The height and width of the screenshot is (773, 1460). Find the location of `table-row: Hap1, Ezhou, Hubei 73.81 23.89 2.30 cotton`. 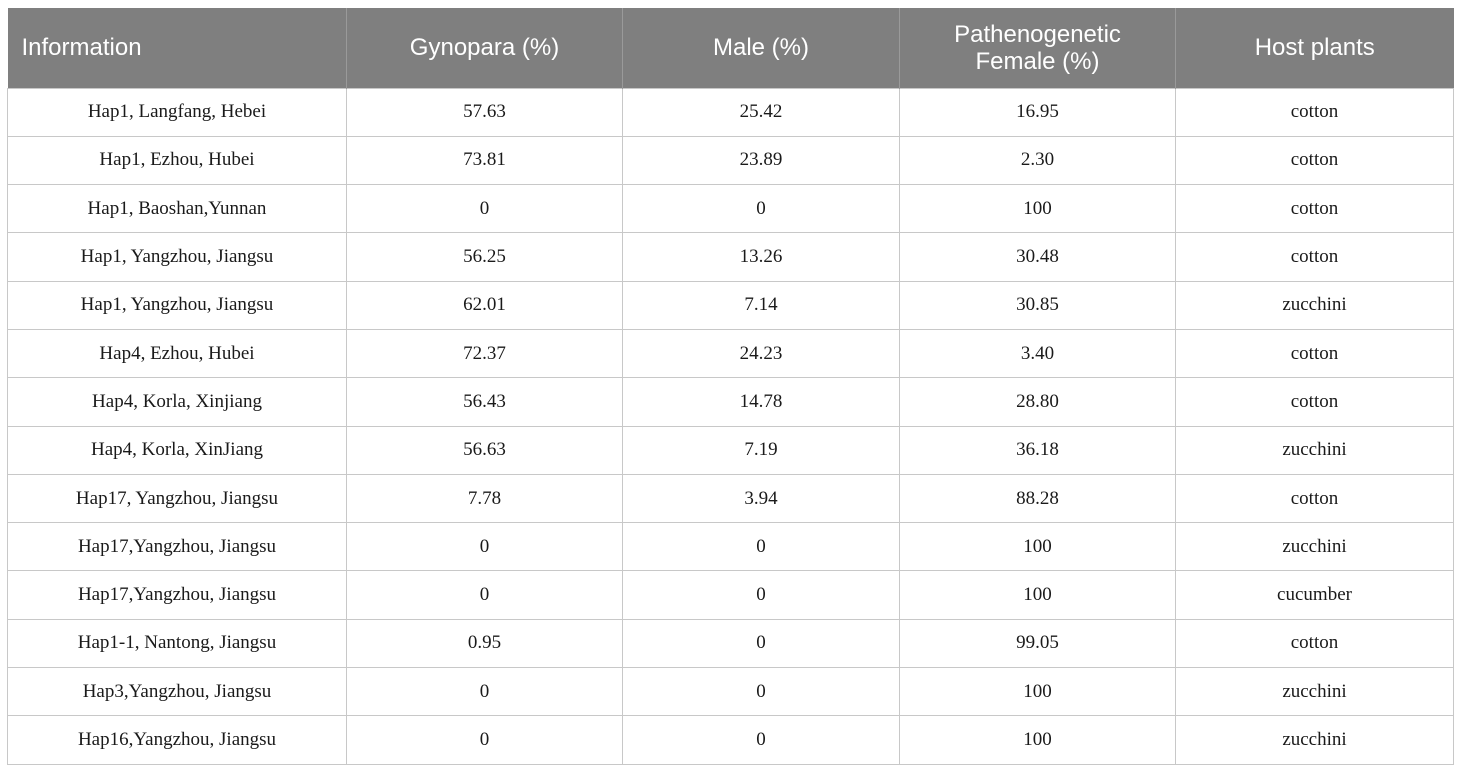

table-row: Hap1, Ezhou, Hubei 73.81 23.89 2.30 cotton is located at coordinates (730, 160).